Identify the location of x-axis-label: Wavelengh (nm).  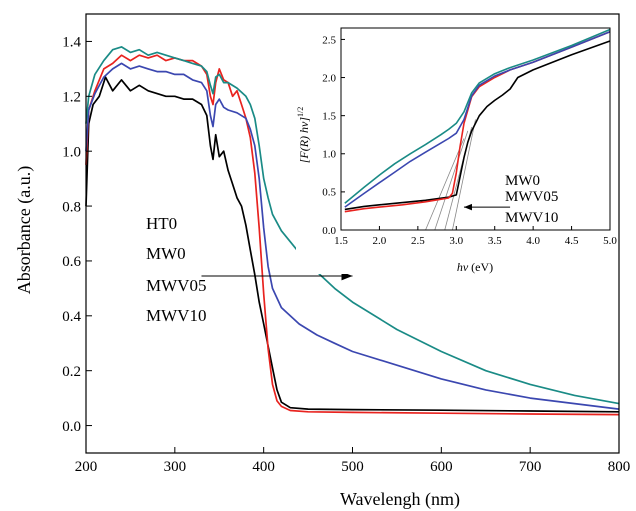
(400, 499).